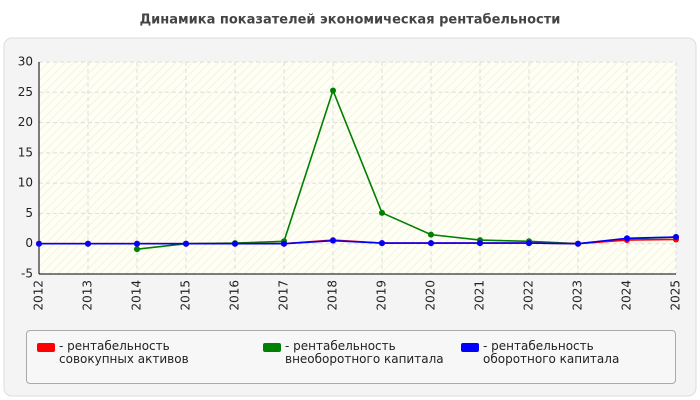 Image resolution: width=700 pixels, height=400 pixels. Describe the element at coordinates (25, 122) in the screenshot. I see `y-tick-label: 20` at that location.